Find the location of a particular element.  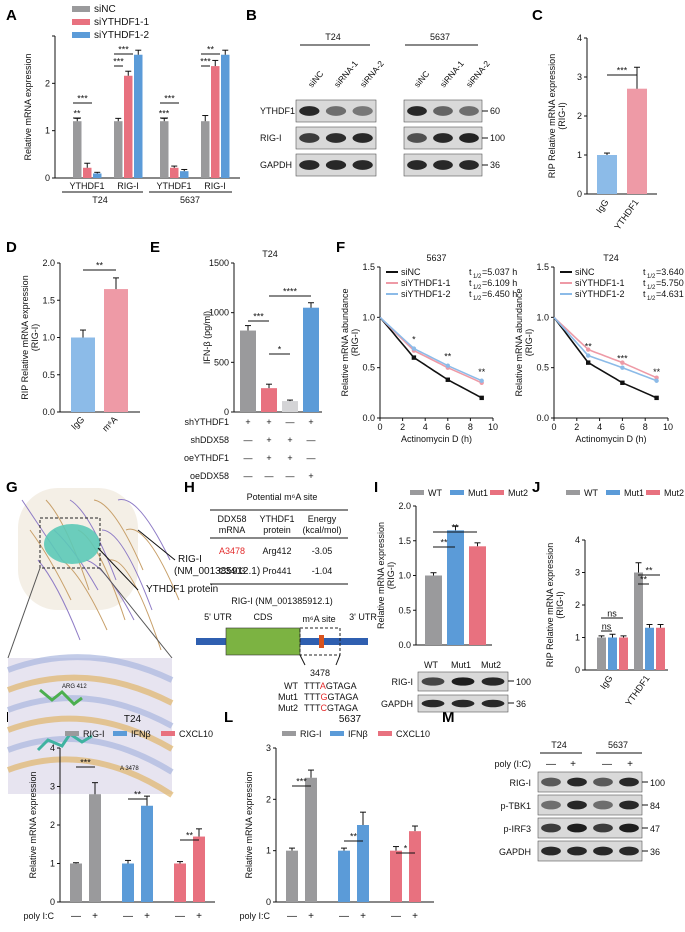

diagram-title: RIG-I (NM_001385912.1) is located at coordinates (282, 601).